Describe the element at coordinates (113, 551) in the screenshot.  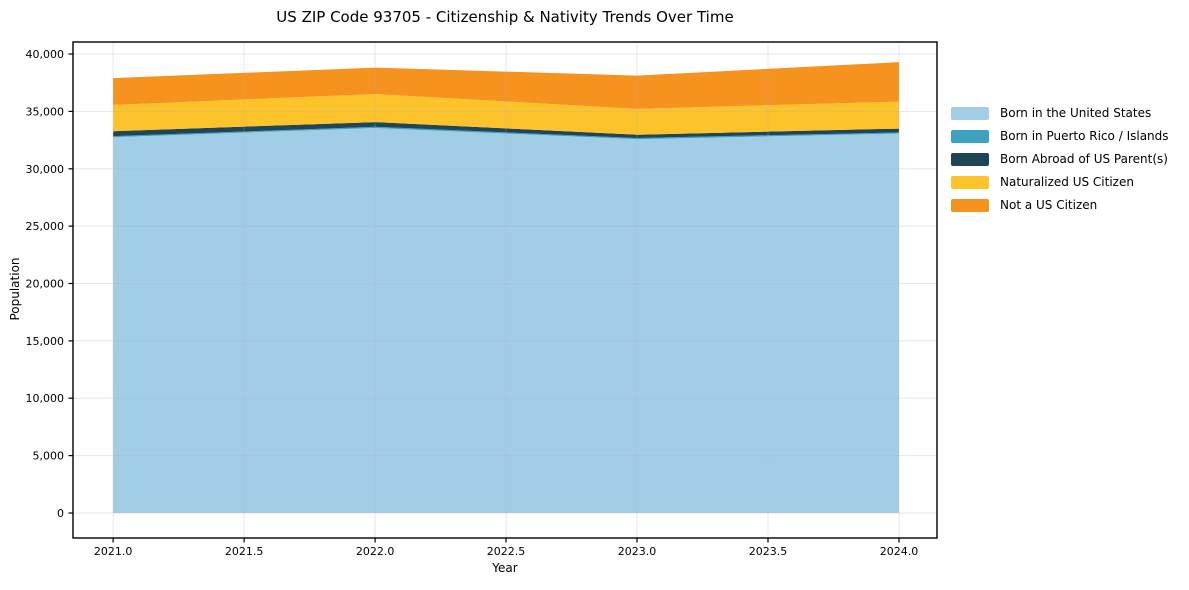
I see `x-tick-label: 2021.0` at that location.